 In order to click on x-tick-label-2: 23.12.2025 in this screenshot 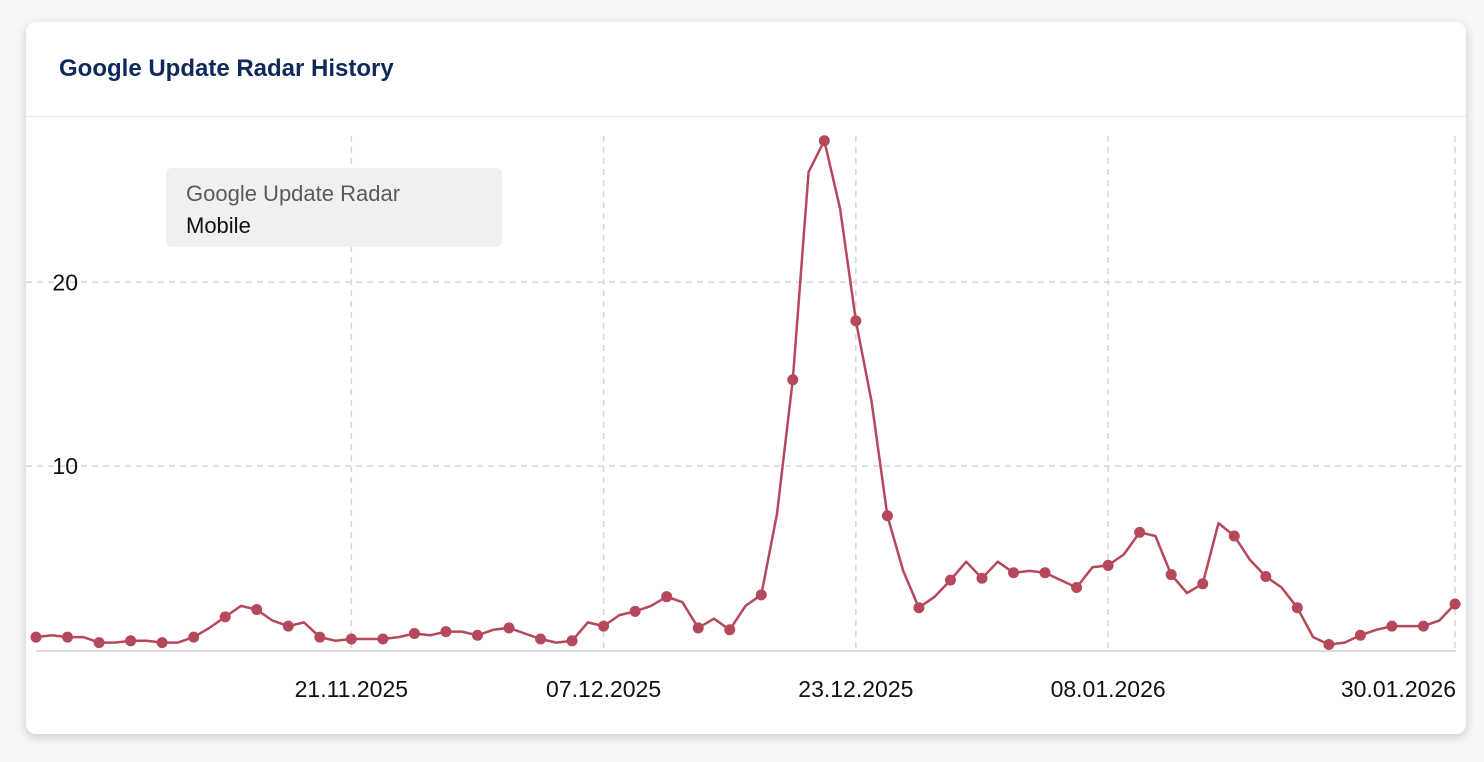, I will do `click(855, 689)`.